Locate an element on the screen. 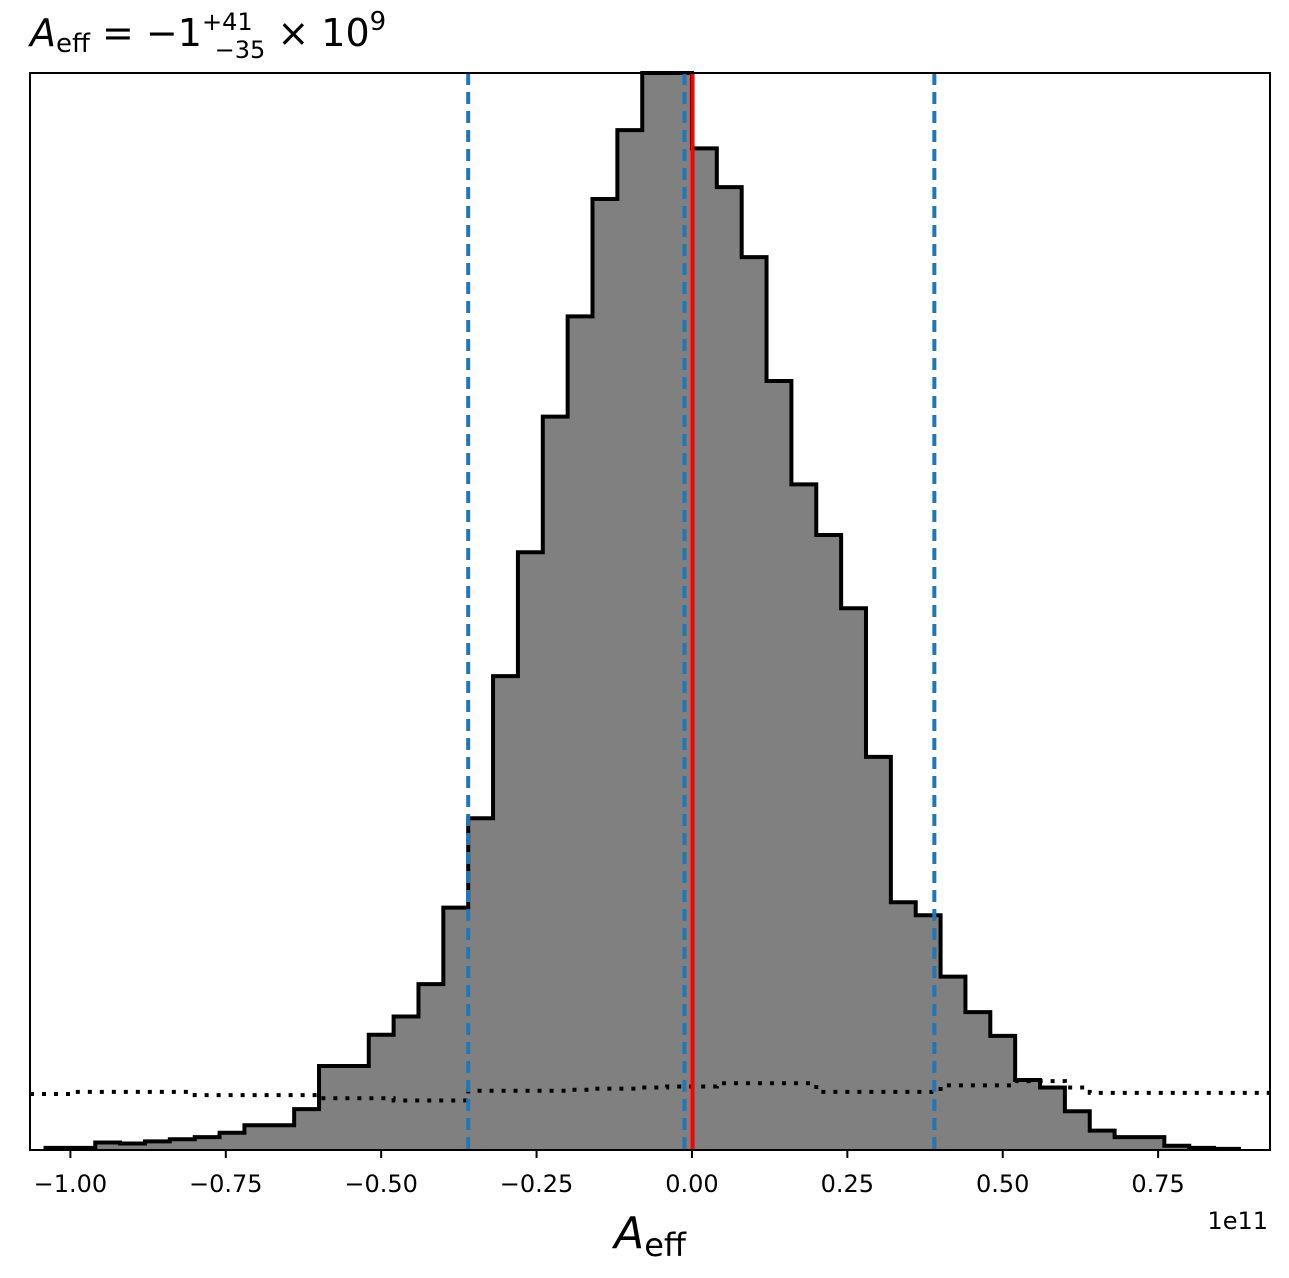  x-axis-label: Aeff is located at coordinates (649, 1236).